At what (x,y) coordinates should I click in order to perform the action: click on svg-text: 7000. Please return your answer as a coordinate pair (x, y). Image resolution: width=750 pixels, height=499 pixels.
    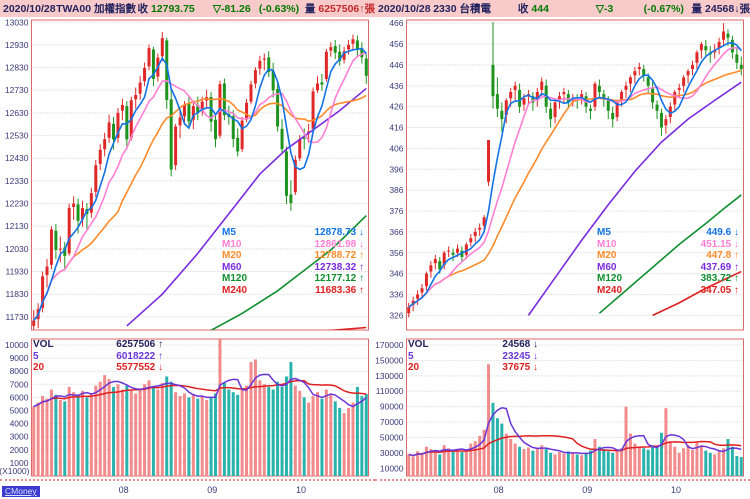
    Looking at the image, I should click on (19, 384).